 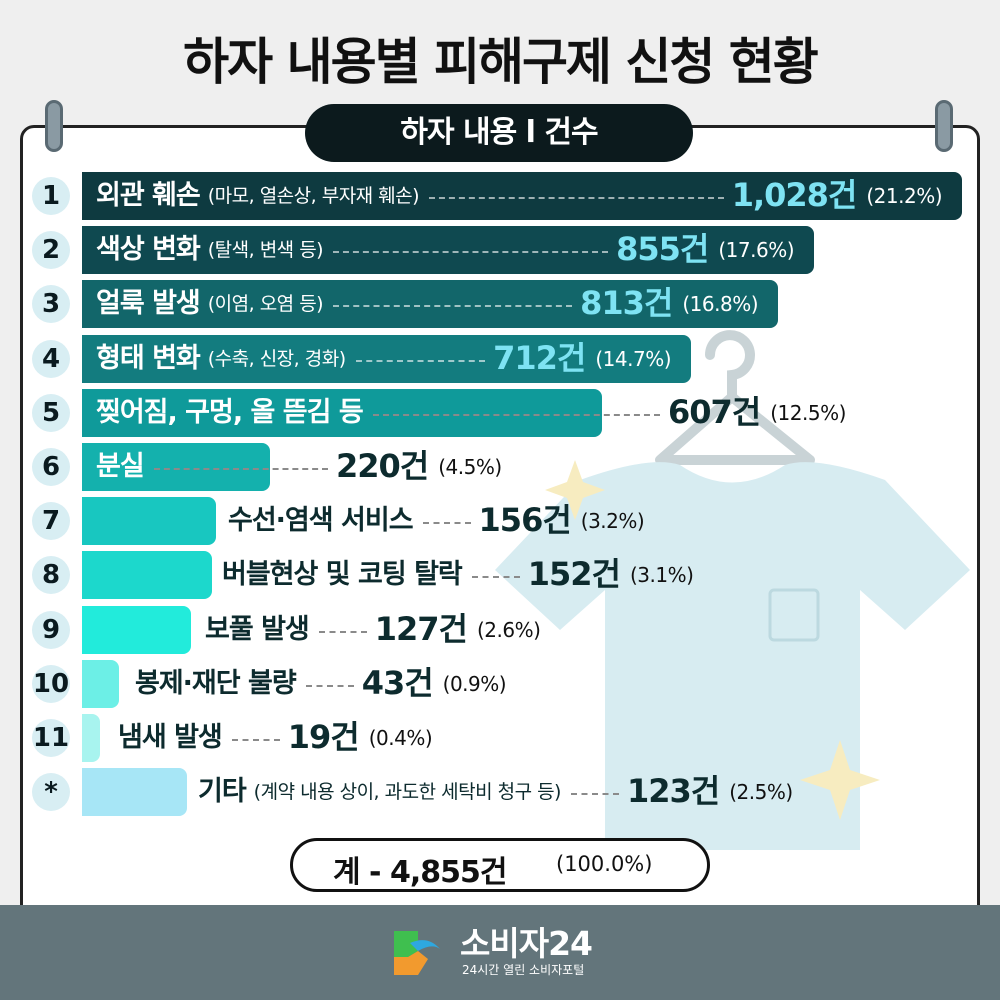 What do you see at coordinates (51, 521) in the screenshot?
I see `rank-badge: 7` at bounding box center [51, 521].